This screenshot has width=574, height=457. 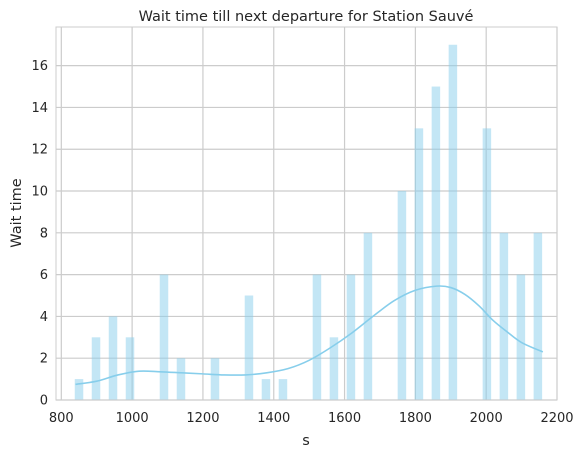 What do you see at coordinates (311, 418) in the screenshot?
I see `x-axis-ticks: 800 1000 1200 1400 1600 1800 2000 2200` at bounding box center [311, 418].